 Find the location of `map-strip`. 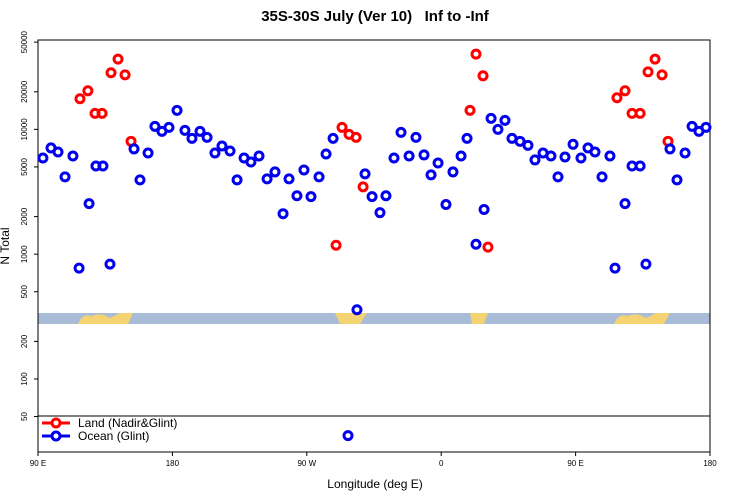

map-strip is located at coordinates (374, 318).